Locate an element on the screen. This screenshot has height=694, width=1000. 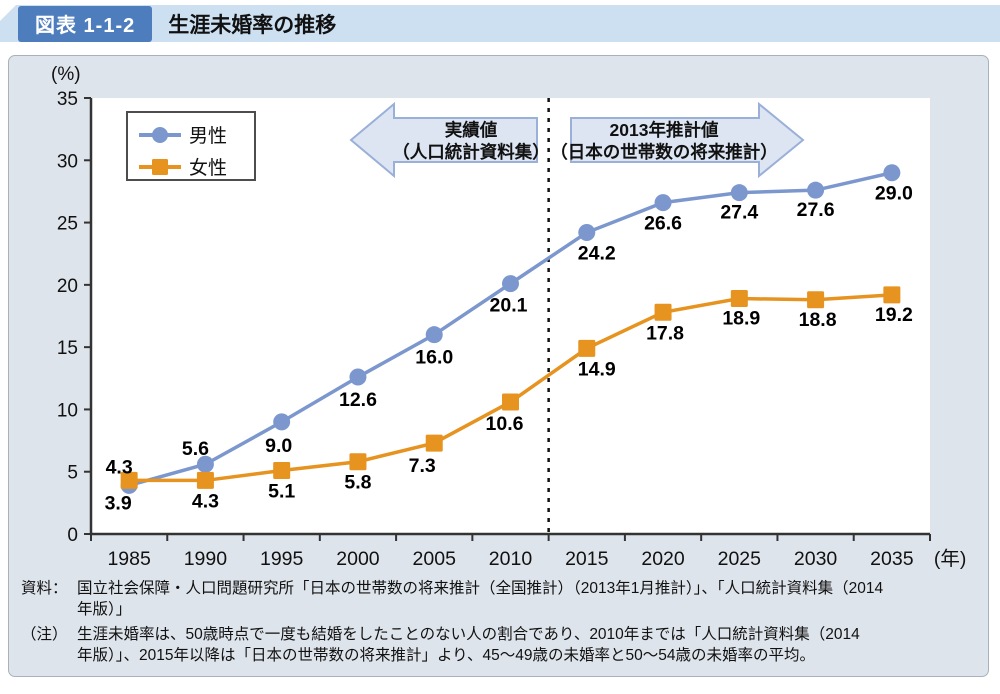
male-value-label-1990: 5.6 is located at coordinates (195, 449).